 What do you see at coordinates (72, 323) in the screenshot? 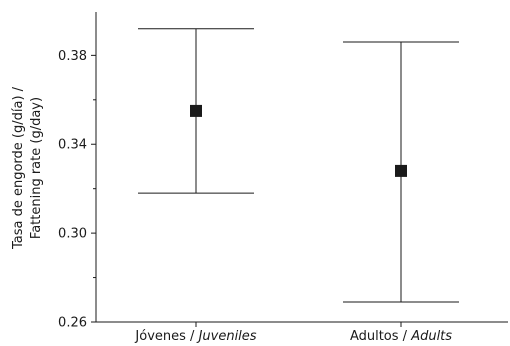
I see `y-tick-label: 0.26` at bounding box center [72, 323].